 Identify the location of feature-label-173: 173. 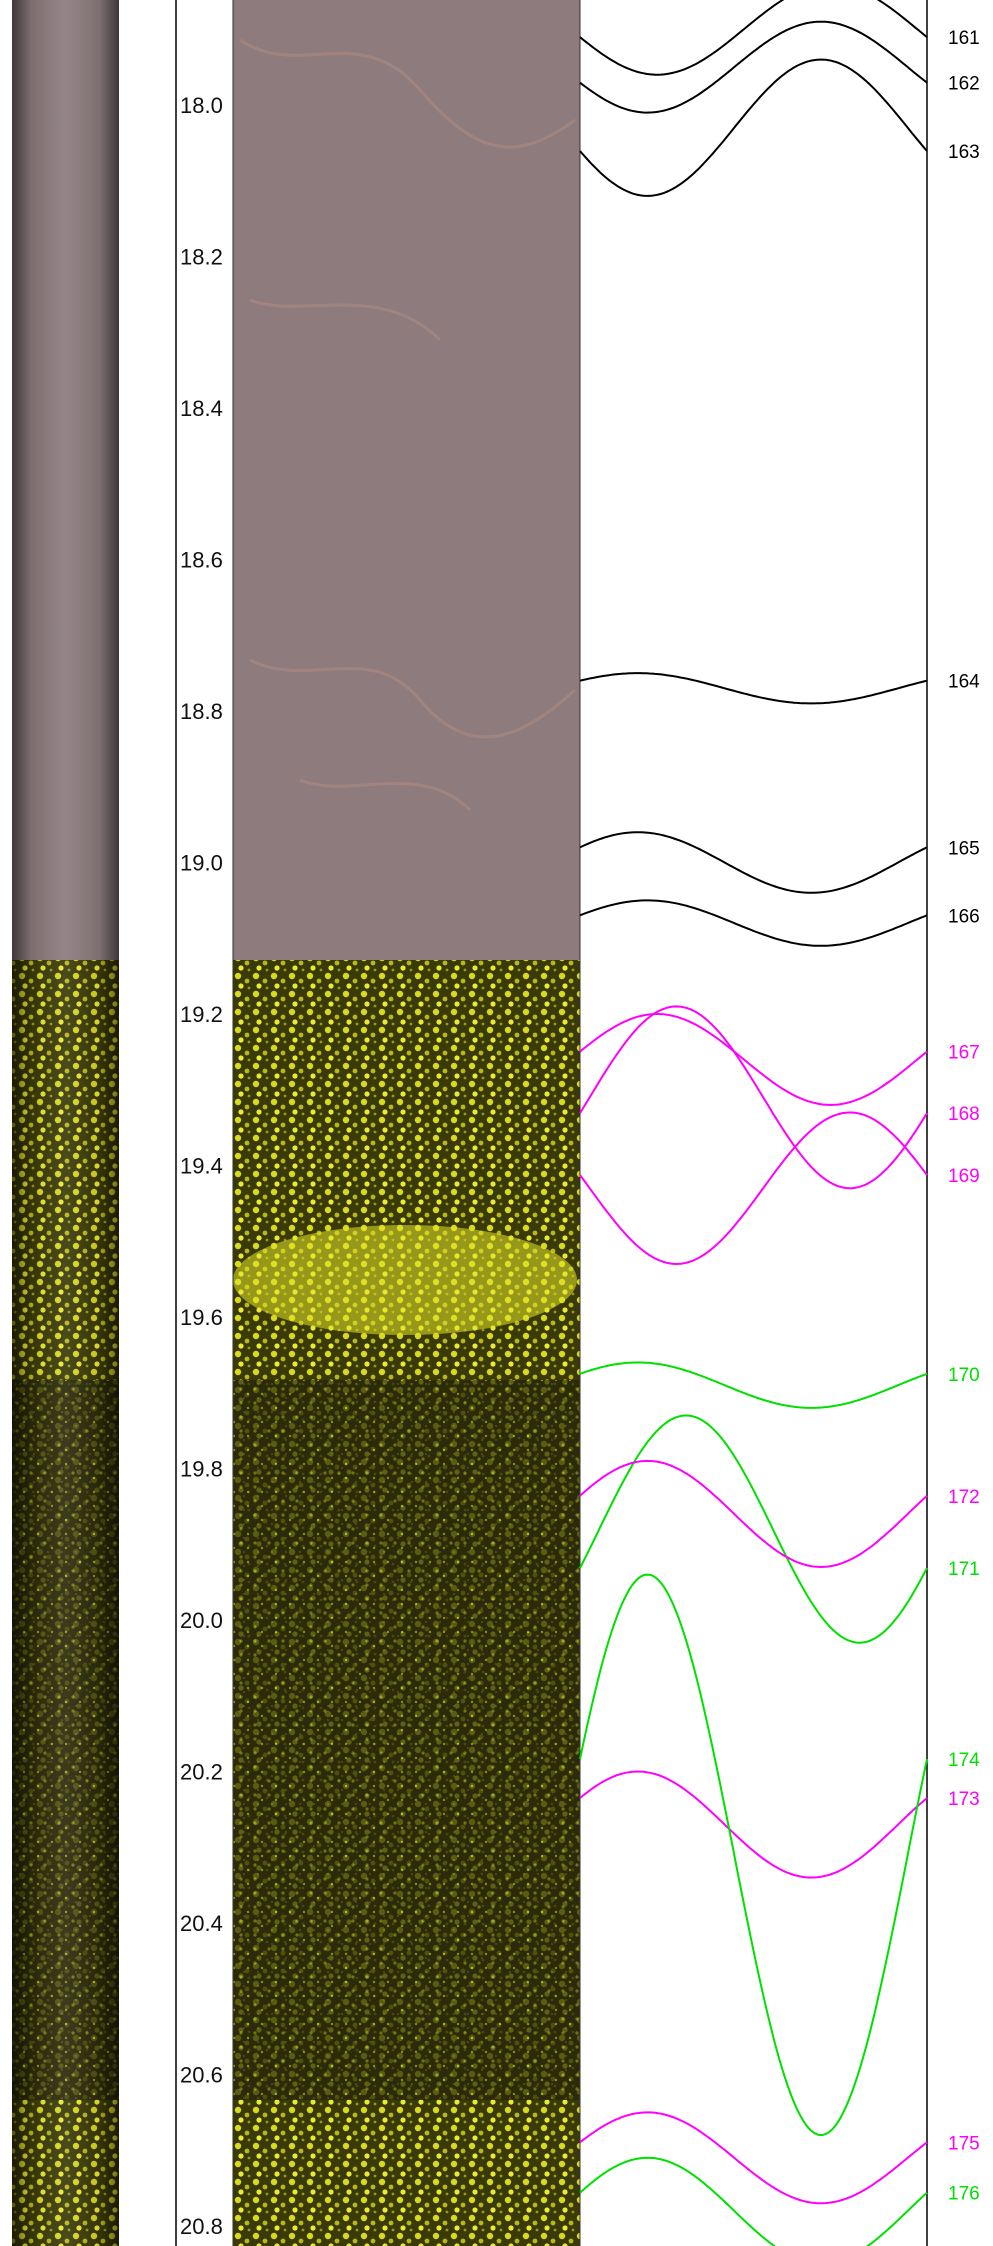
(964, 1799).